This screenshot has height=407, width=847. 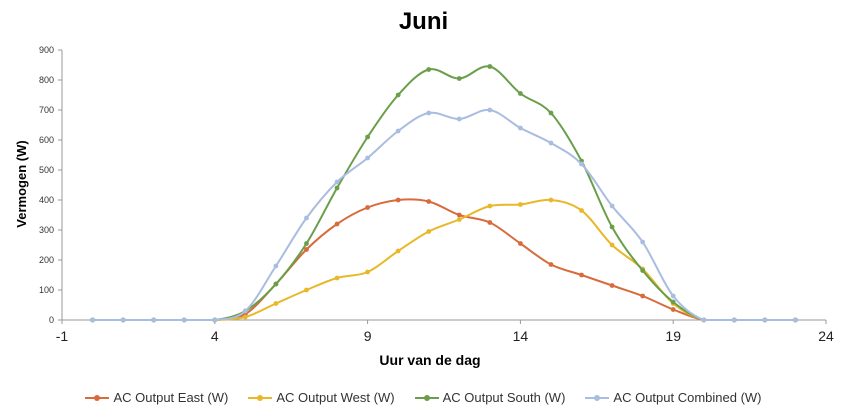 What do you see at coordinates (46, 290) in the screenshot?
I see `y-tick-label: 100` at bounding box center [46, 290].